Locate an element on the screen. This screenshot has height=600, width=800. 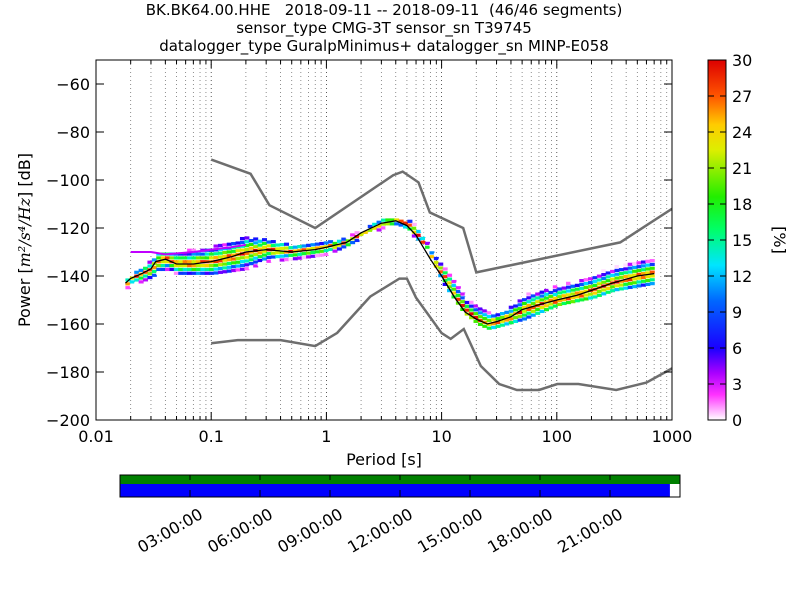
low-noise-model-line is located at coordinates (441, 334).